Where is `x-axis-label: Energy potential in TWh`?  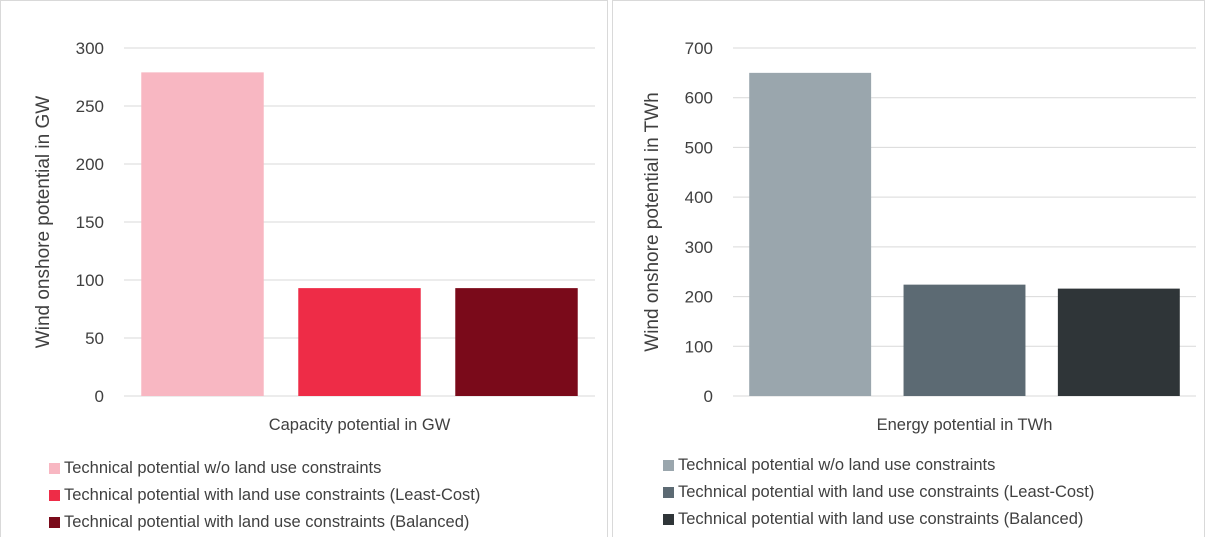 x-axis-label: Energy potential in TWh is located at coordinates (965, 425).